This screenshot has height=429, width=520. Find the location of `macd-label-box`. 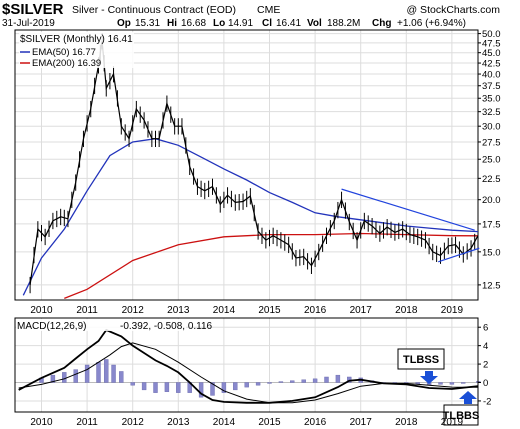

macd-label-box is located at coordinates (101, 325).